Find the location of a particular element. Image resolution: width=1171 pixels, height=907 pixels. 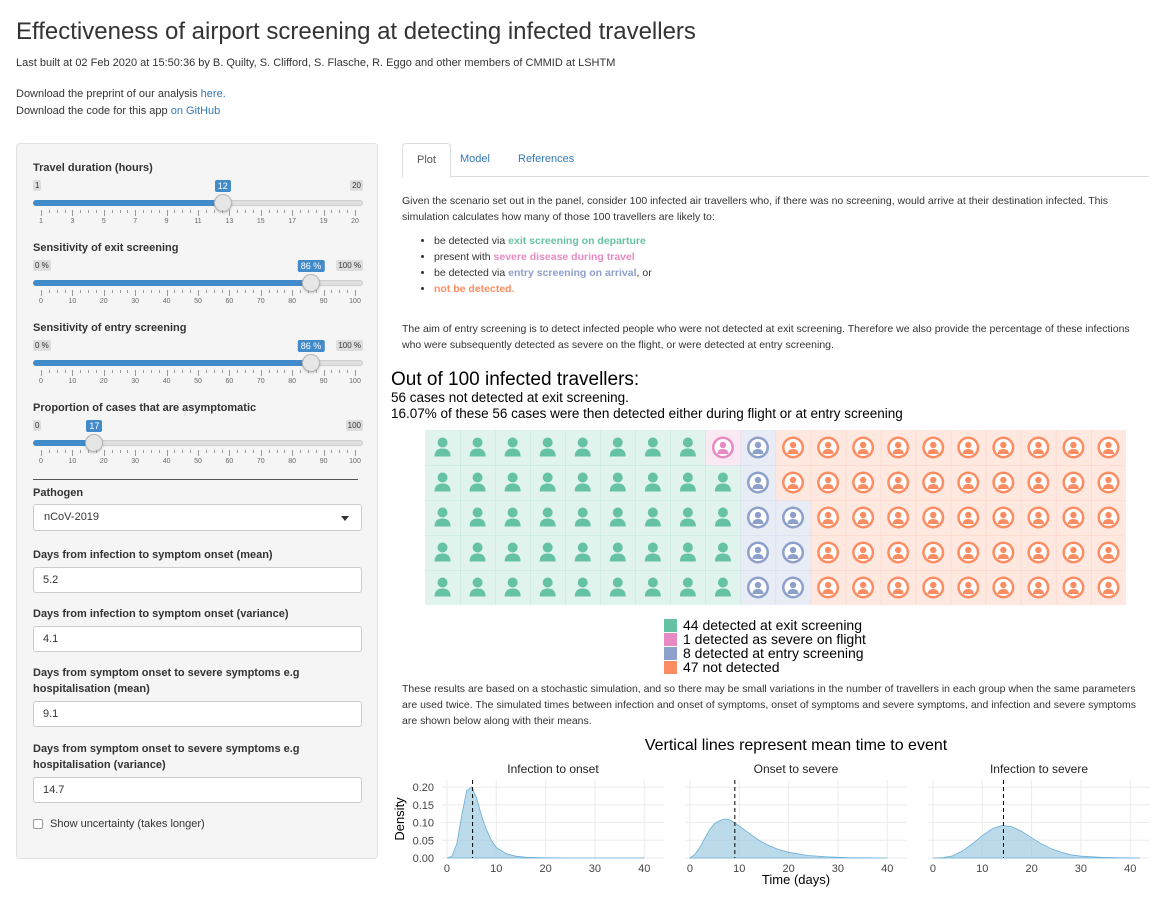

slider-tick-label: 70 is located at coordinates (260, 381).